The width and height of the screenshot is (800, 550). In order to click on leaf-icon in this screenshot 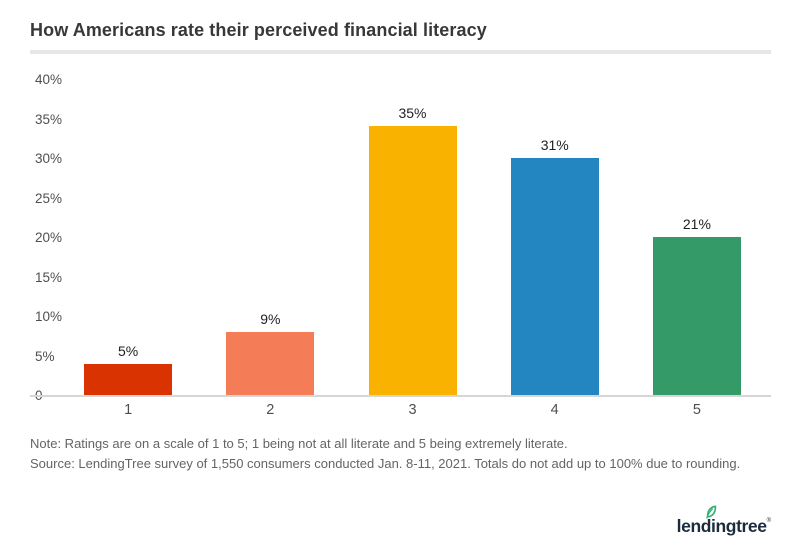, I will do `click(710, 512)`.